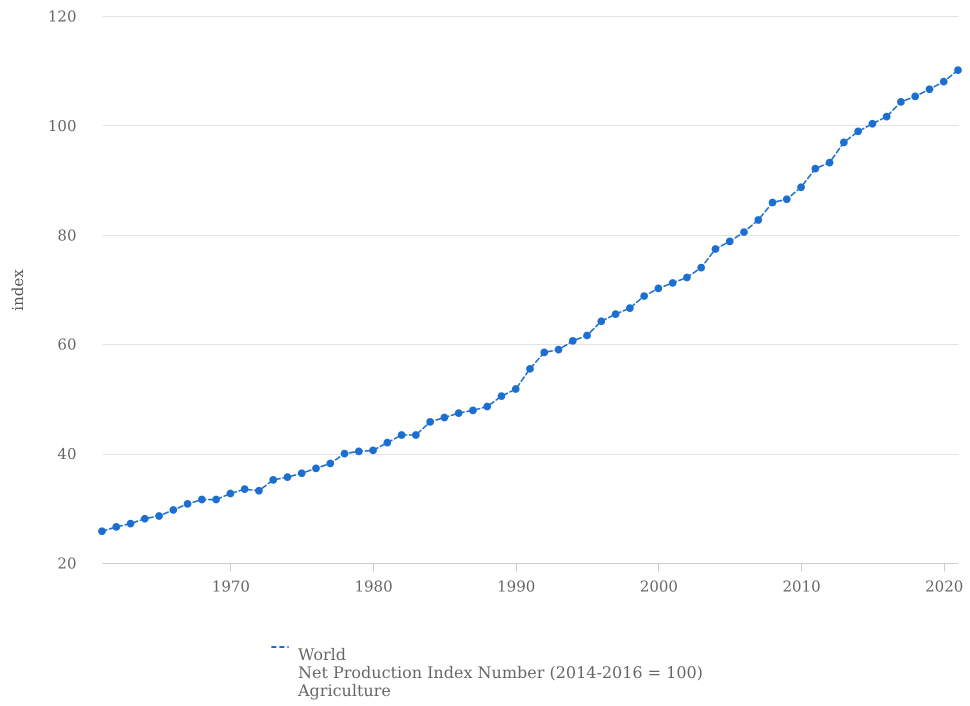  Describe the element at coordinates (322, 654) in the screenshot. I see `legend-label: World` at that location.